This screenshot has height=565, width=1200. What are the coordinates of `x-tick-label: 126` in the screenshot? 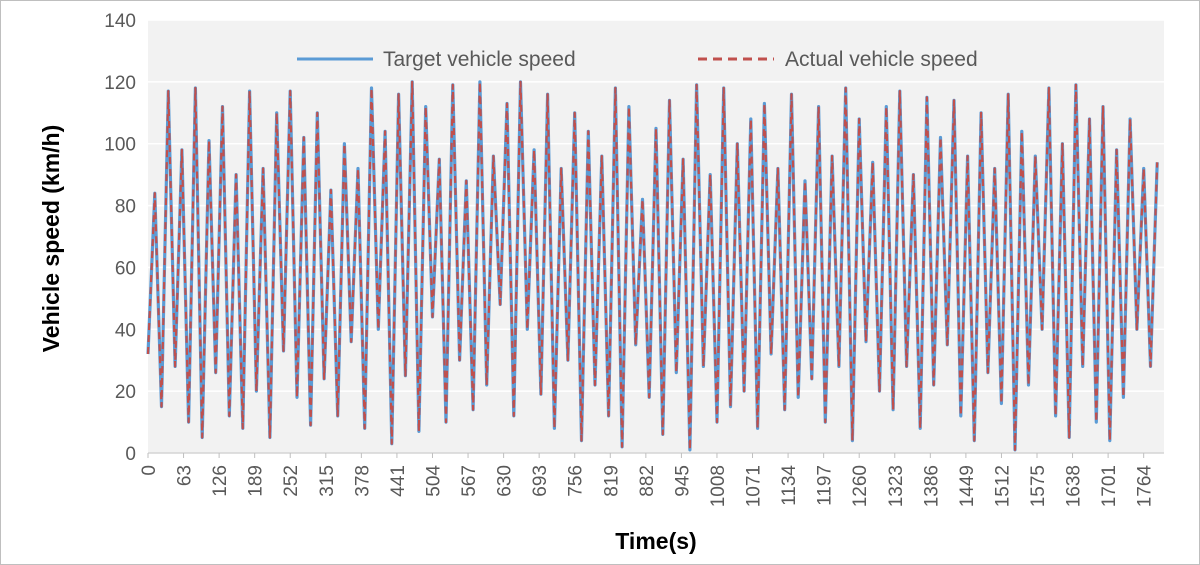 It's located at (220, 481).